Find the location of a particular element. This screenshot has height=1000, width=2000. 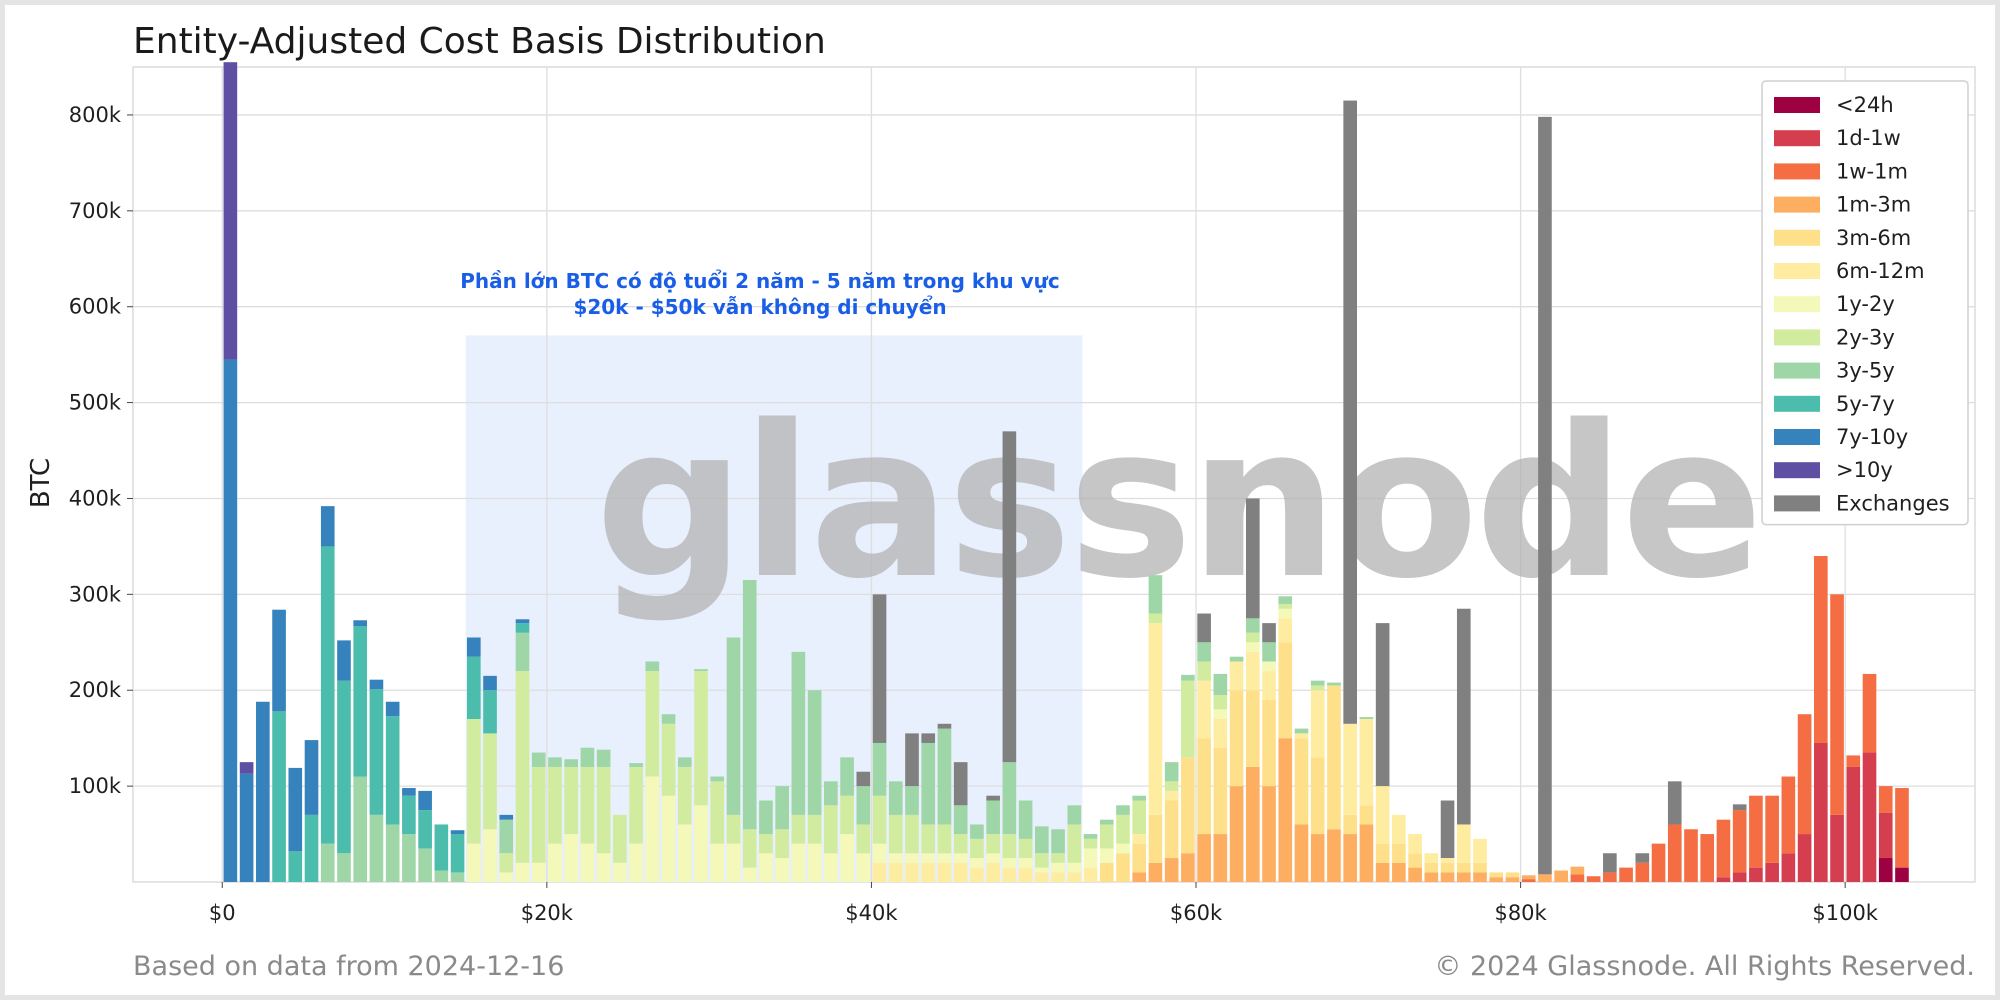

legend-item: 1d-1w is located at coordinates (1837, 138).